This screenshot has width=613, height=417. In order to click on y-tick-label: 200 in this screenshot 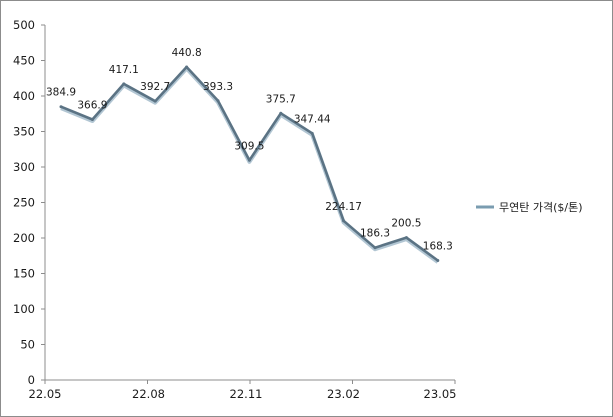, I will do `click(24, 238)`.